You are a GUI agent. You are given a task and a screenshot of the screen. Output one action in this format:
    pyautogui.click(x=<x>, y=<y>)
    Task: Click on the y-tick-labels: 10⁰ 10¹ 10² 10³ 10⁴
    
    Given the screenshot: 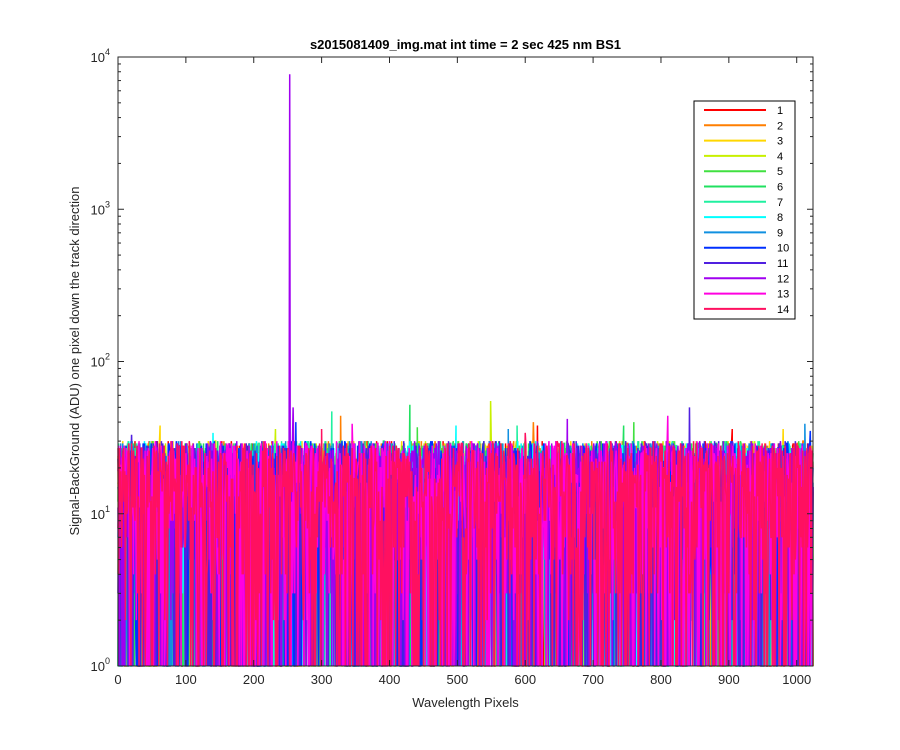 What is the action you would take?
    pyautogui.click(x=100, y=360)
    